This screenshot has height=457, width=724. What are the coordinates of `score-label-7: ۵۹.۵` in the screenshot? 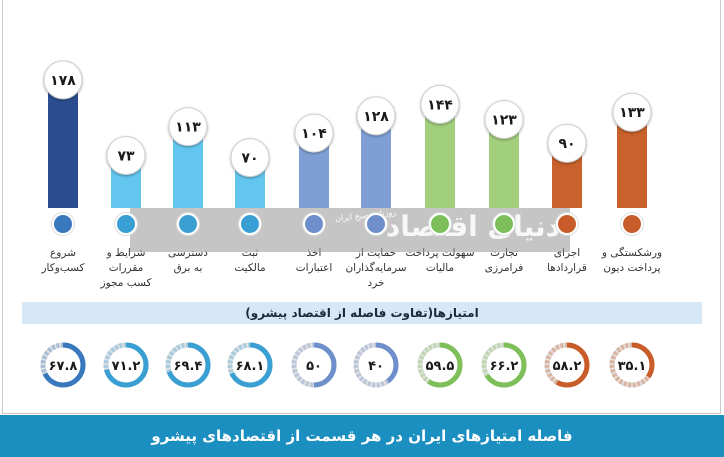 It's located at (440, 366).